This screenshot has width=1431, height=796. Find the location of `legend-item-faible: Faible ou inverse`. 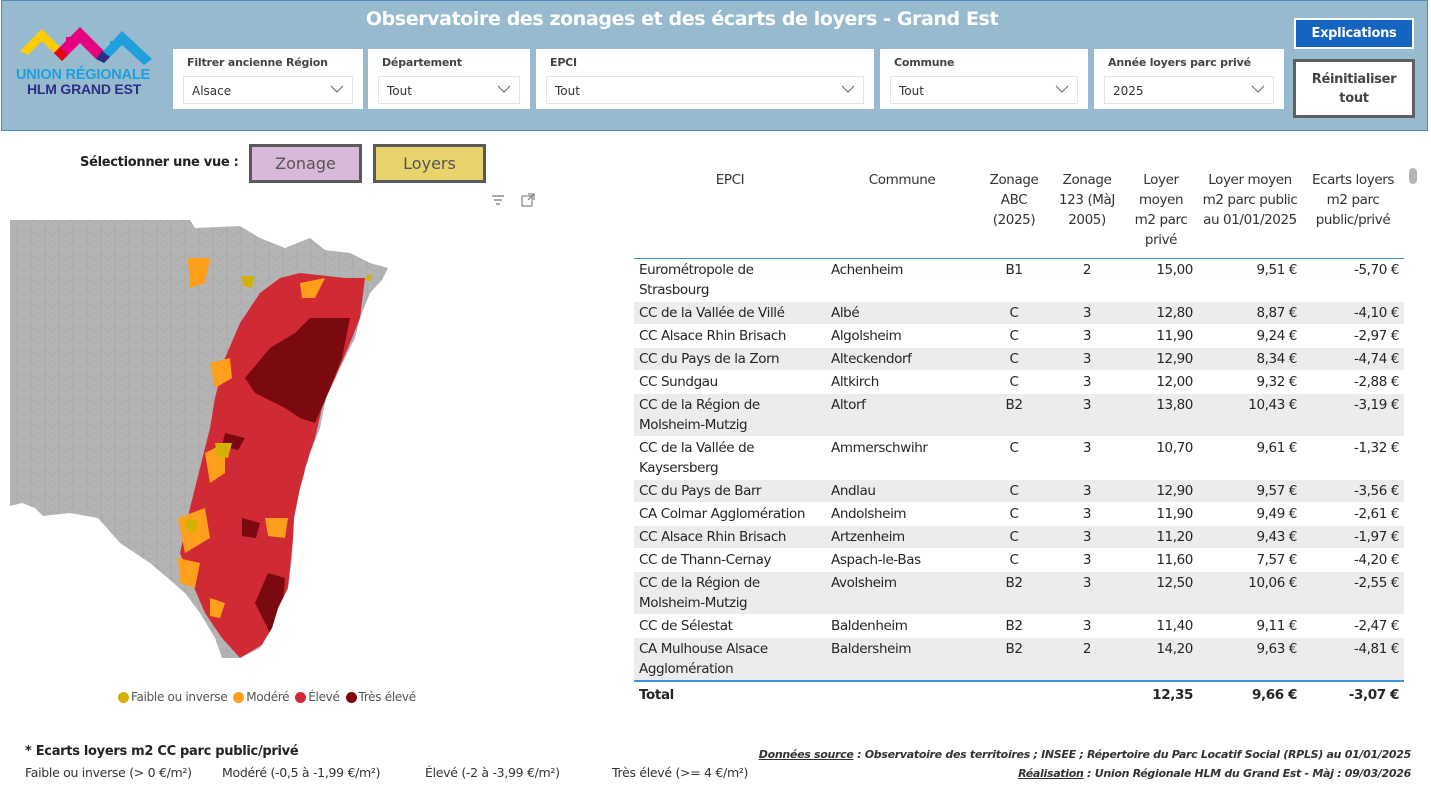

legend-item-faible: Faible ou inverse is located at coordinates (173, 697).